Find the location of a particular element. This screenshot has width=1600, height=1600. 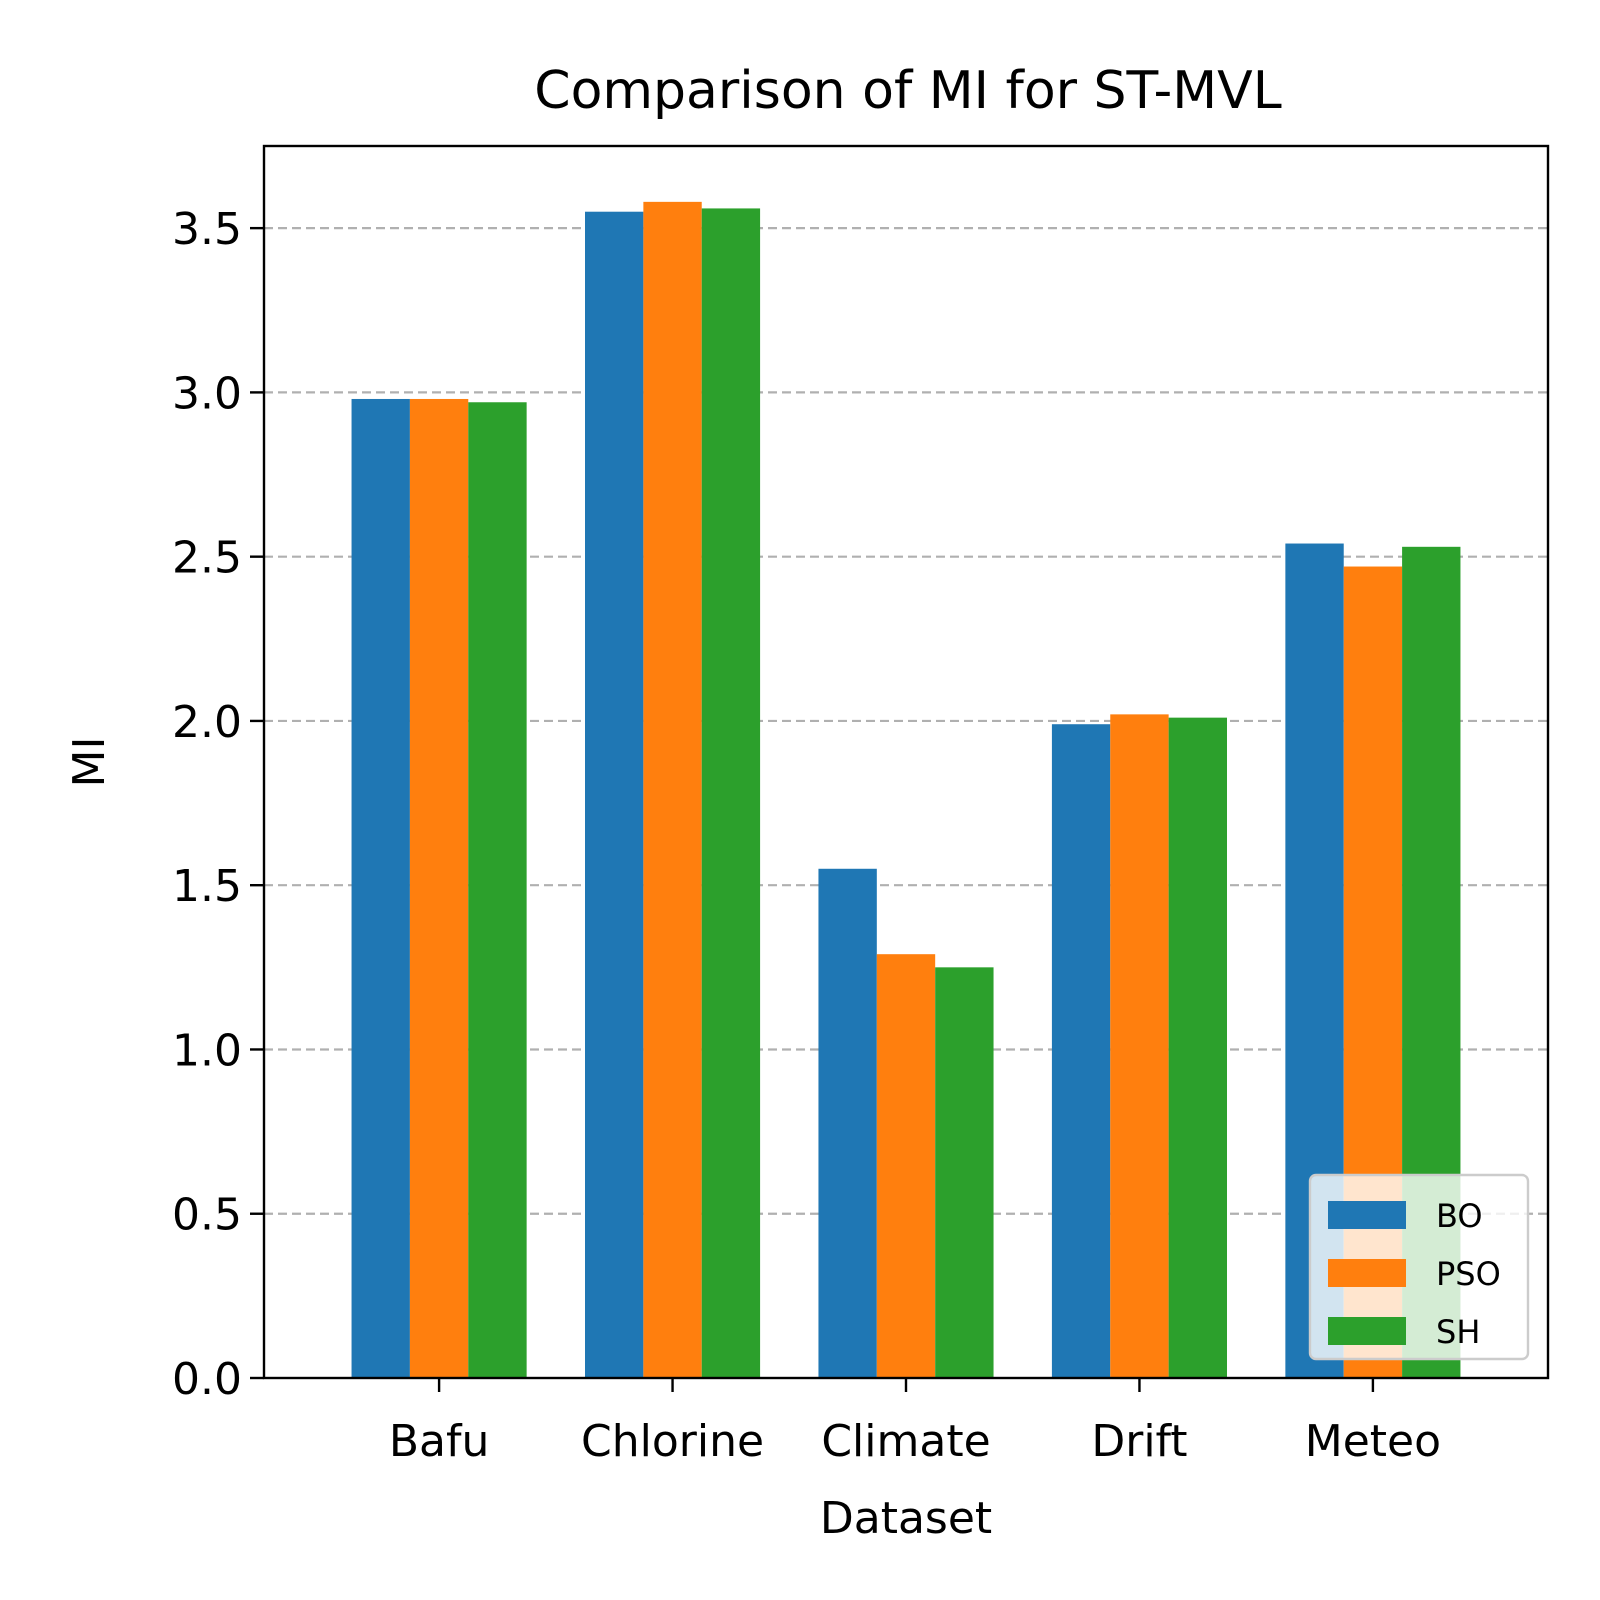

x-tick-label: Drift is located at coordinates (1139, 1441).